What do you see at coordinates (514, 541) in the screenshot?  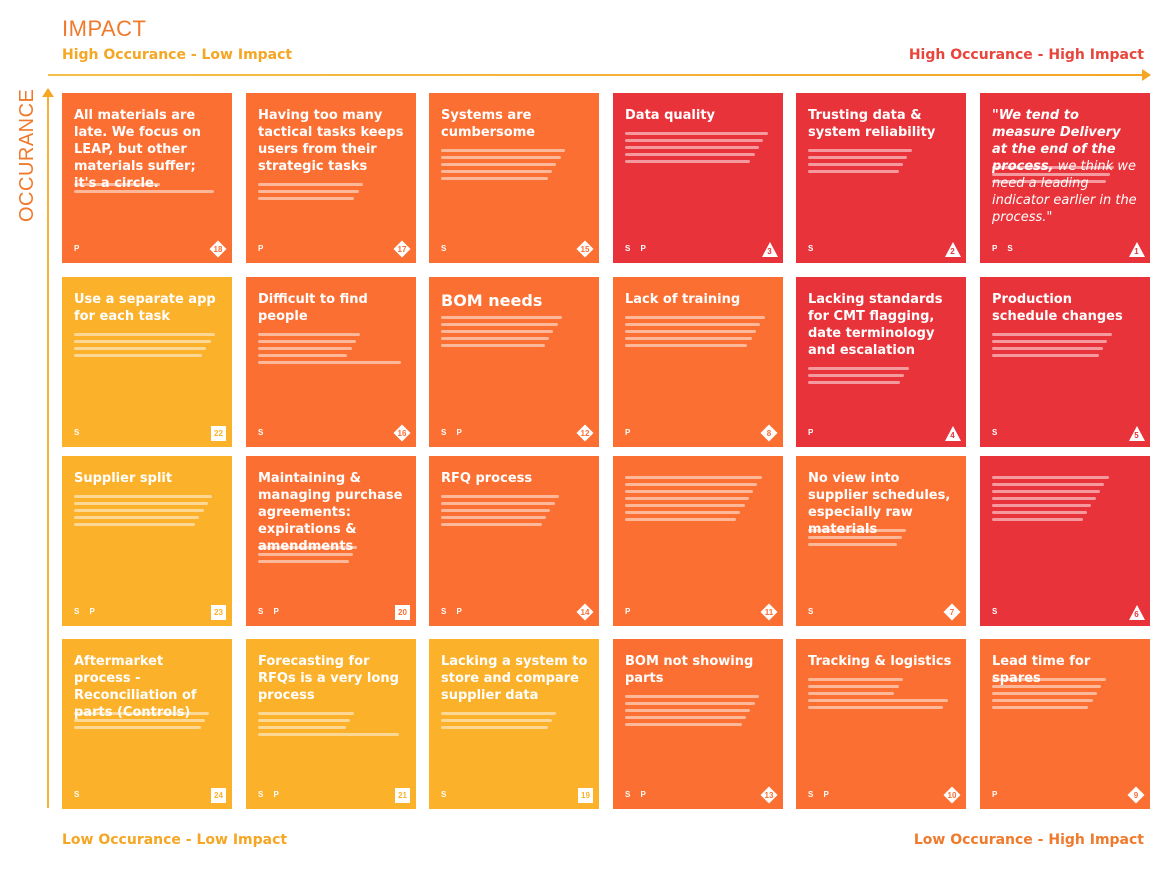 I see `issue-card: RFQ process S P 14` at bounding box center [514, 541].